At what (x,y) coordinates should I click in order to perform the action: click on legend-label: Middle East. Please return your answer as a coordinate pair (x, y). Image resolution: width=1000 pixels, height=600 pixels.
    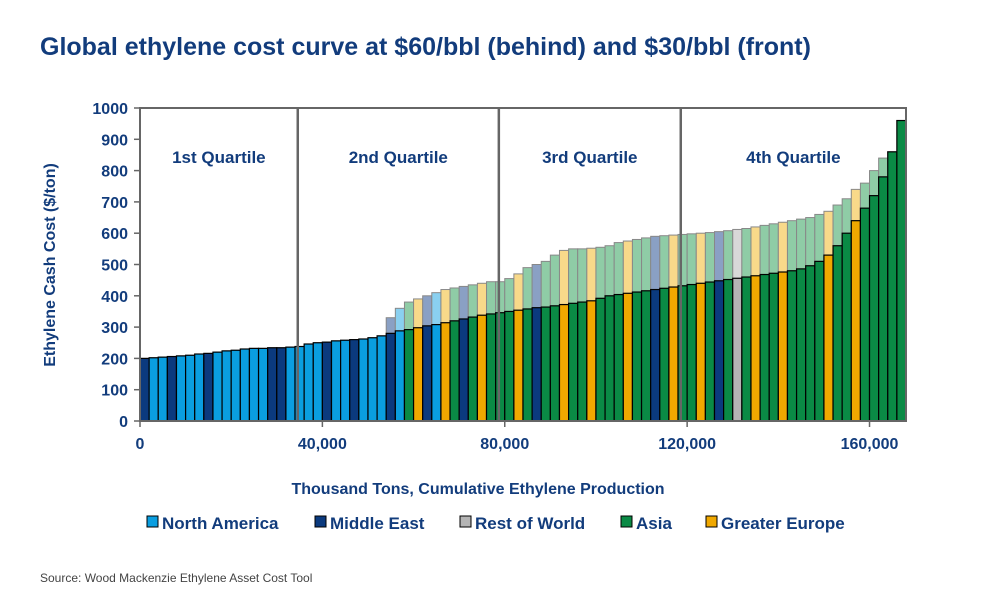
    Looking at the image, I should click on (377, 523).